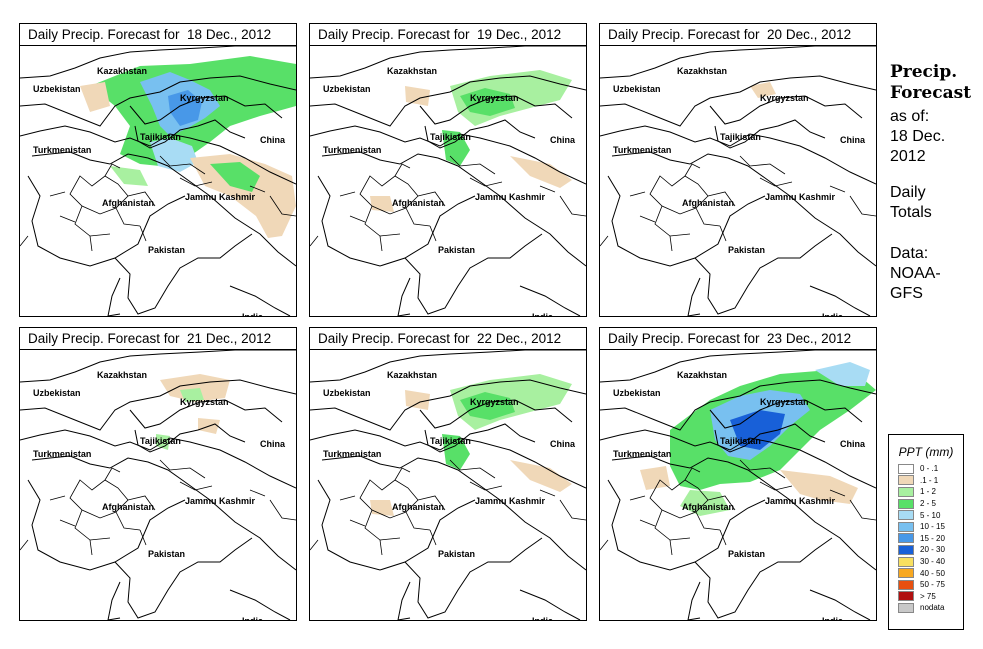 The height and width of the screenshot is (649, 983). I want to click on legend-item: 20 - 30, so click(926, 550).